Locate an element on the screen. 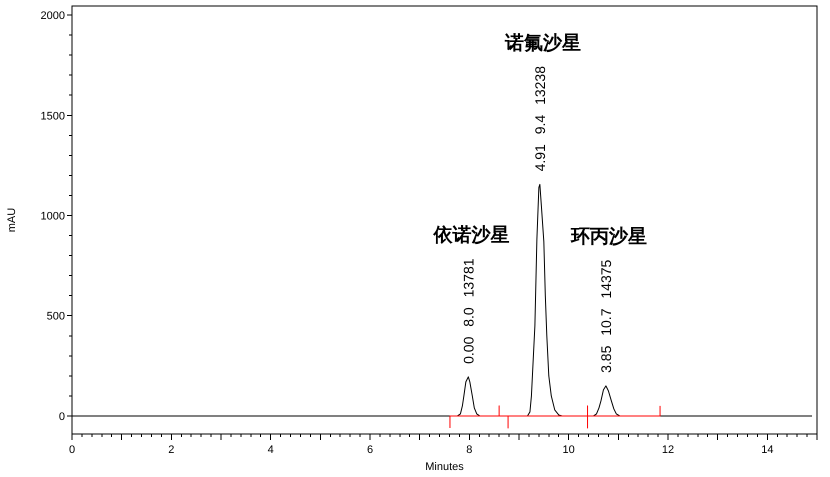 Image resolution: width=830 pixels, height=477 pixels. x-axis-title: Minutes is located at coordinates (444, 467).